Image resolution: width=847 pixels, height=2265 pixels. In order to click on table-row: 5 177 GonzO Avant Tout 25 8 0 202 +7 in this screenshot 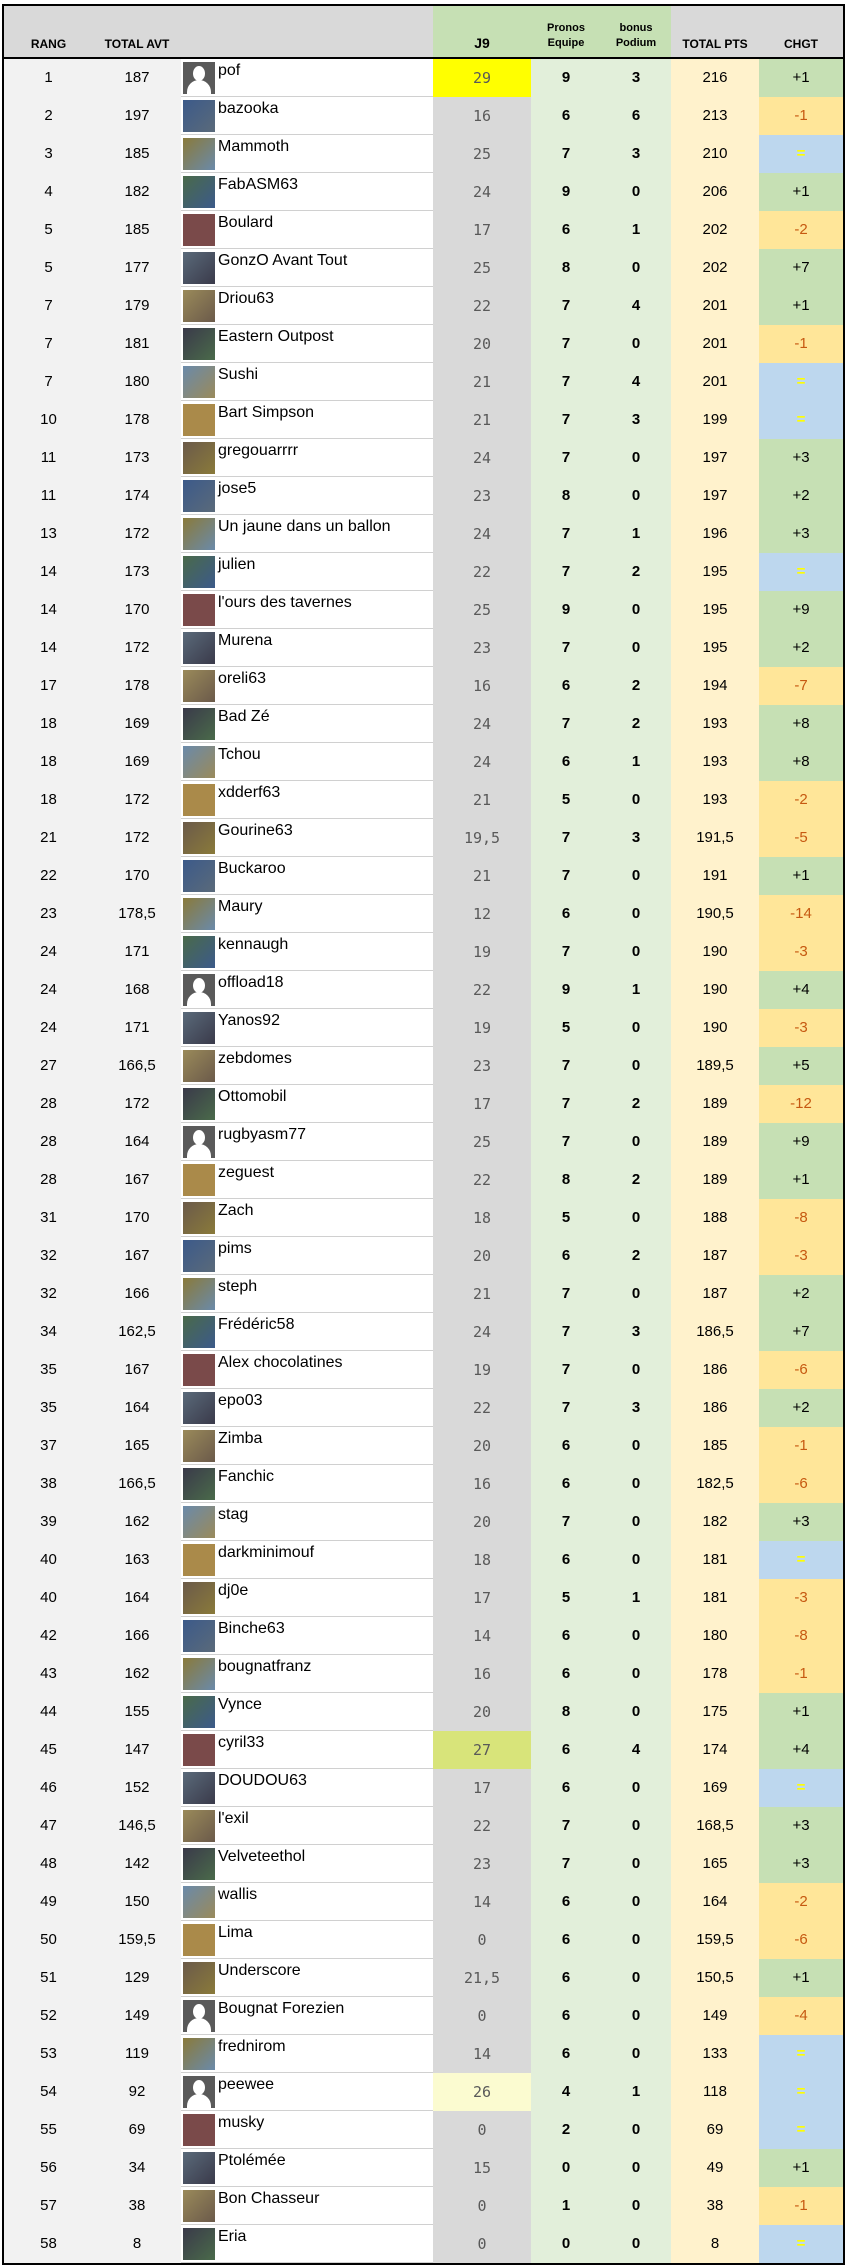, I will do `click(423, 267)`.